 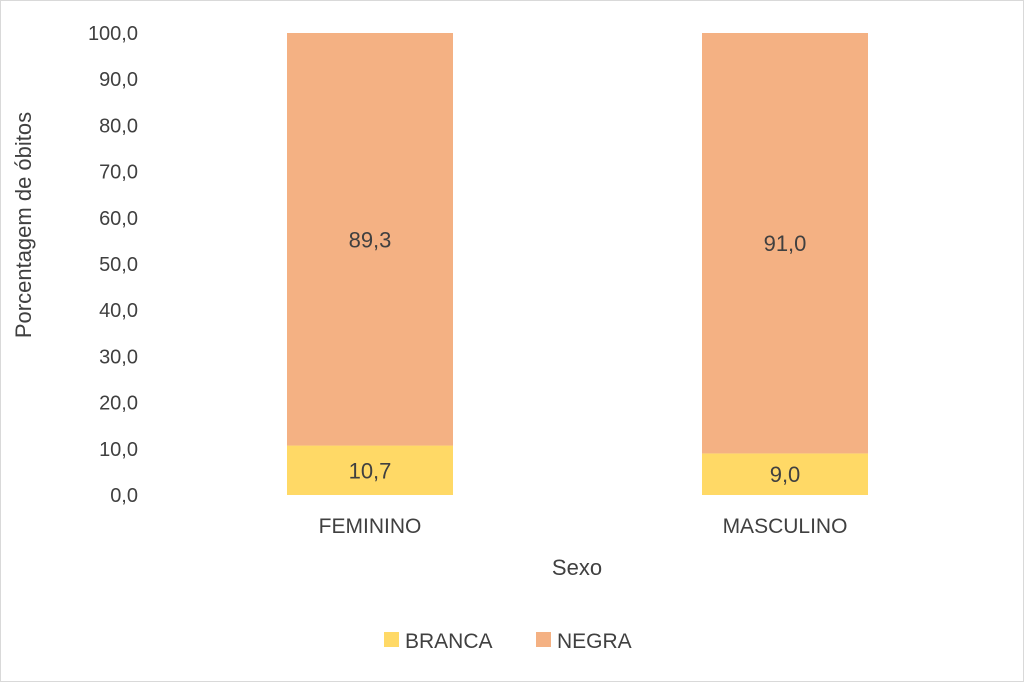 I want to click on x-tick-label: MASCULINO, so click(x=785, y=526).